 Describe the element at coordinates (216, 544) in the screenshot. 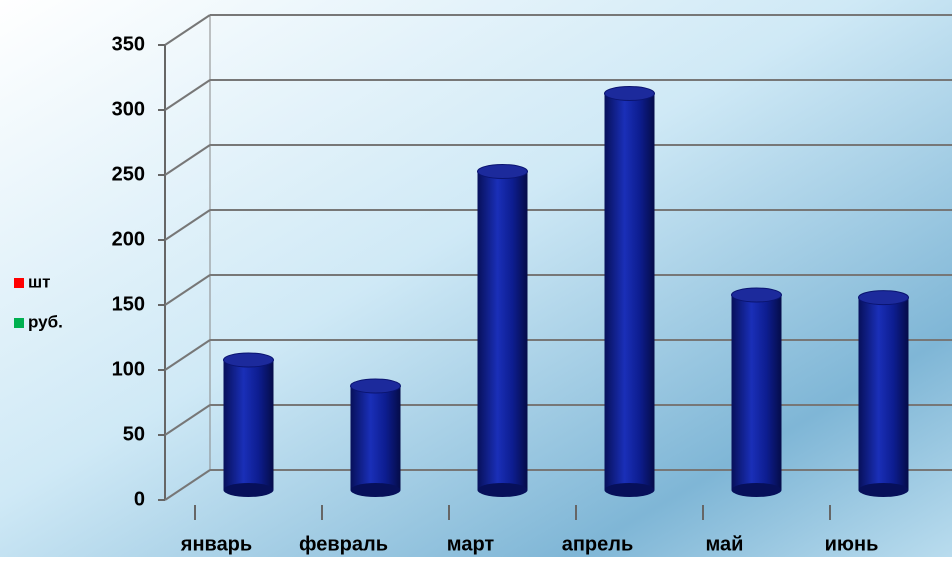

I see `x-tick-label: январь` at that location.